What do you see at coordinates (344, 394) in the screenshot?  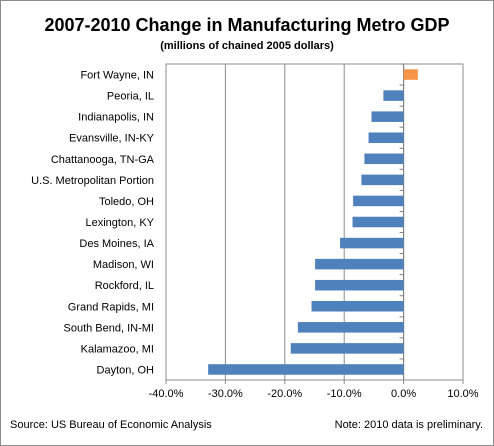 I see `x-tick-label: -10.0%` at bounding box center [344, 394].